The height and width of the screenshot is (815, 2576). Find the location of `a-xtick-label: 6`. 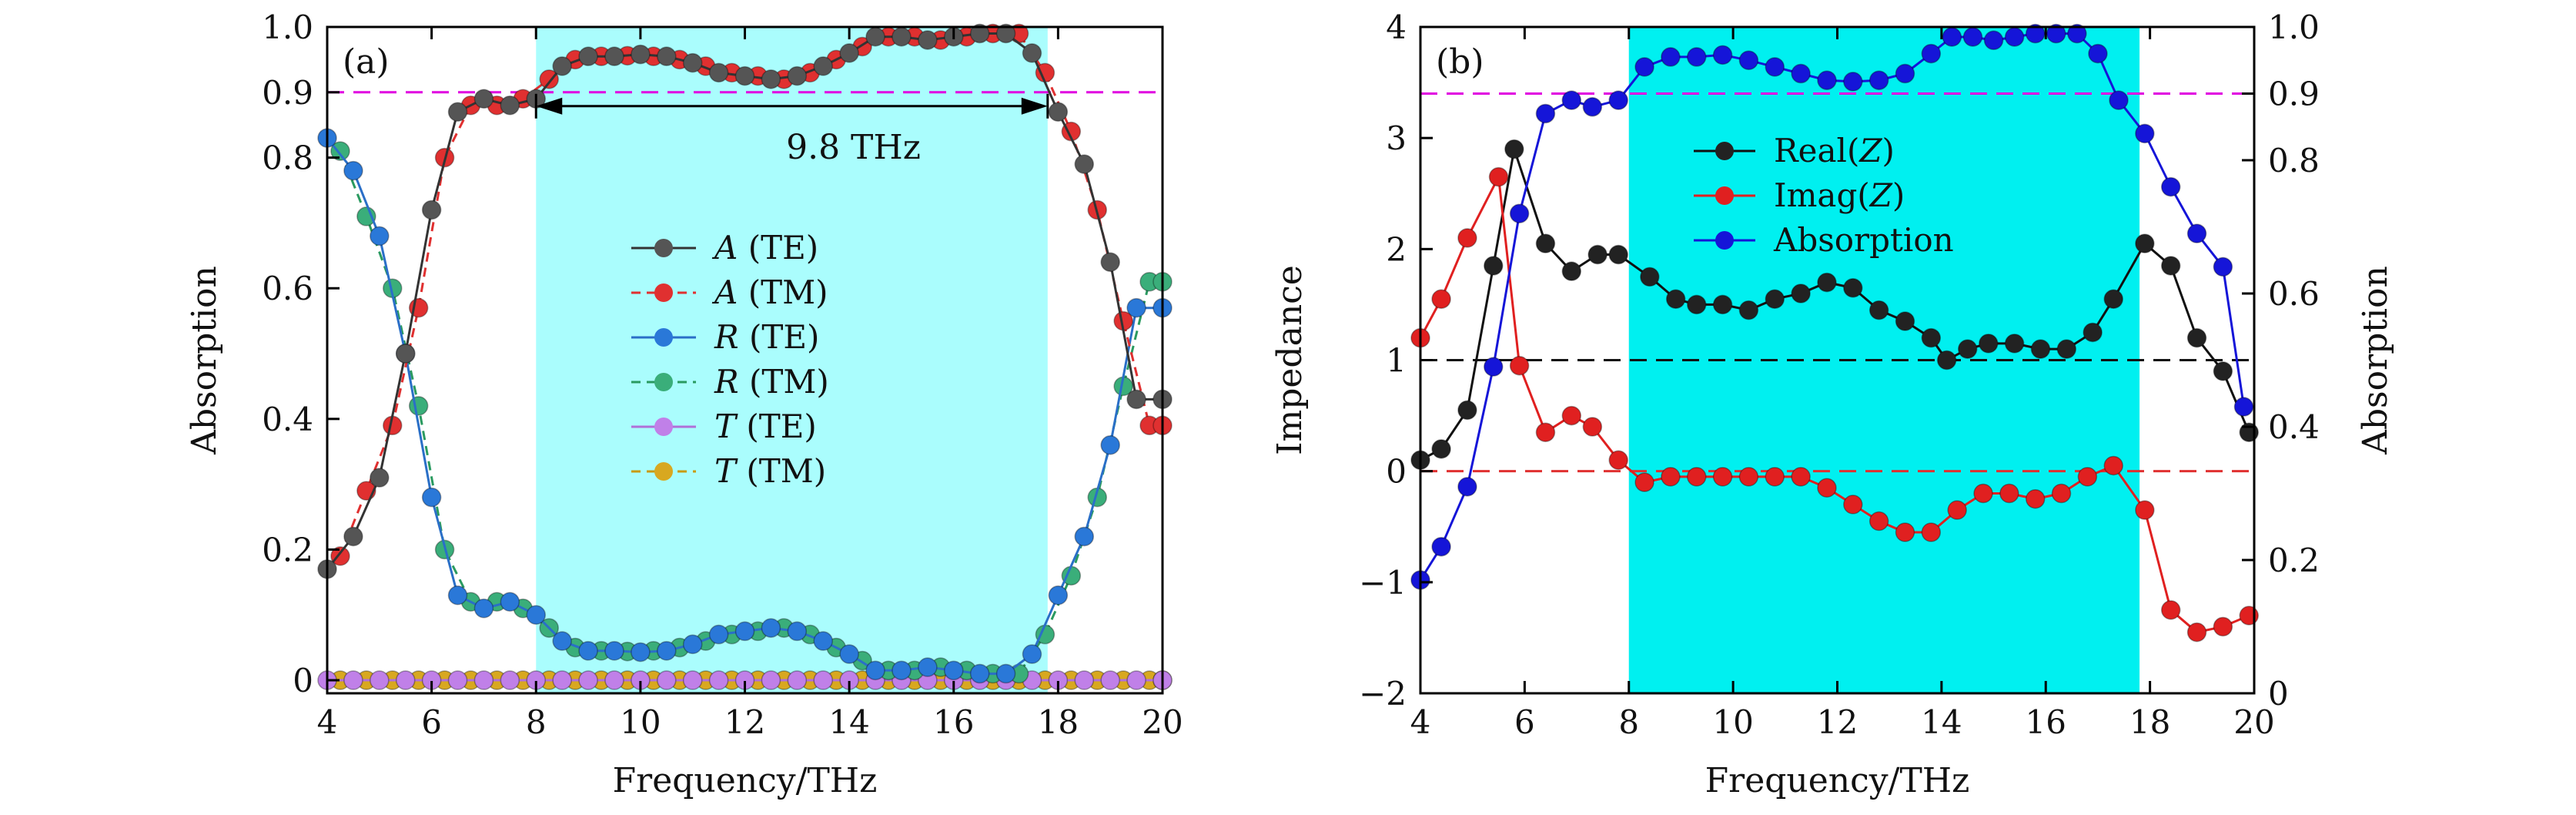

a-xtick-label: 6 is located at coordinates (432, 722).